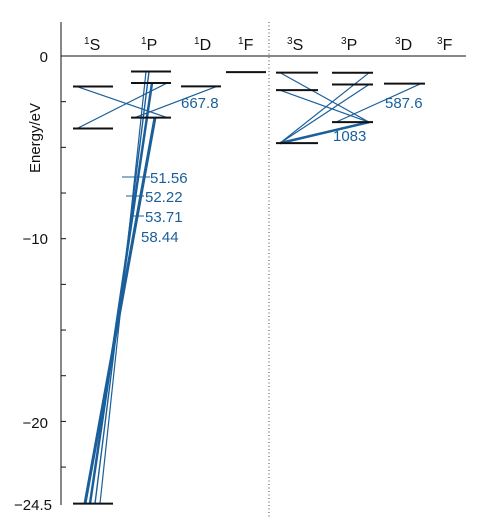  What do you see at coordinates (160, 237) in the screenshot?
I see `wavelength-label-58-44: 58.44` at bounding box center [160, 237].